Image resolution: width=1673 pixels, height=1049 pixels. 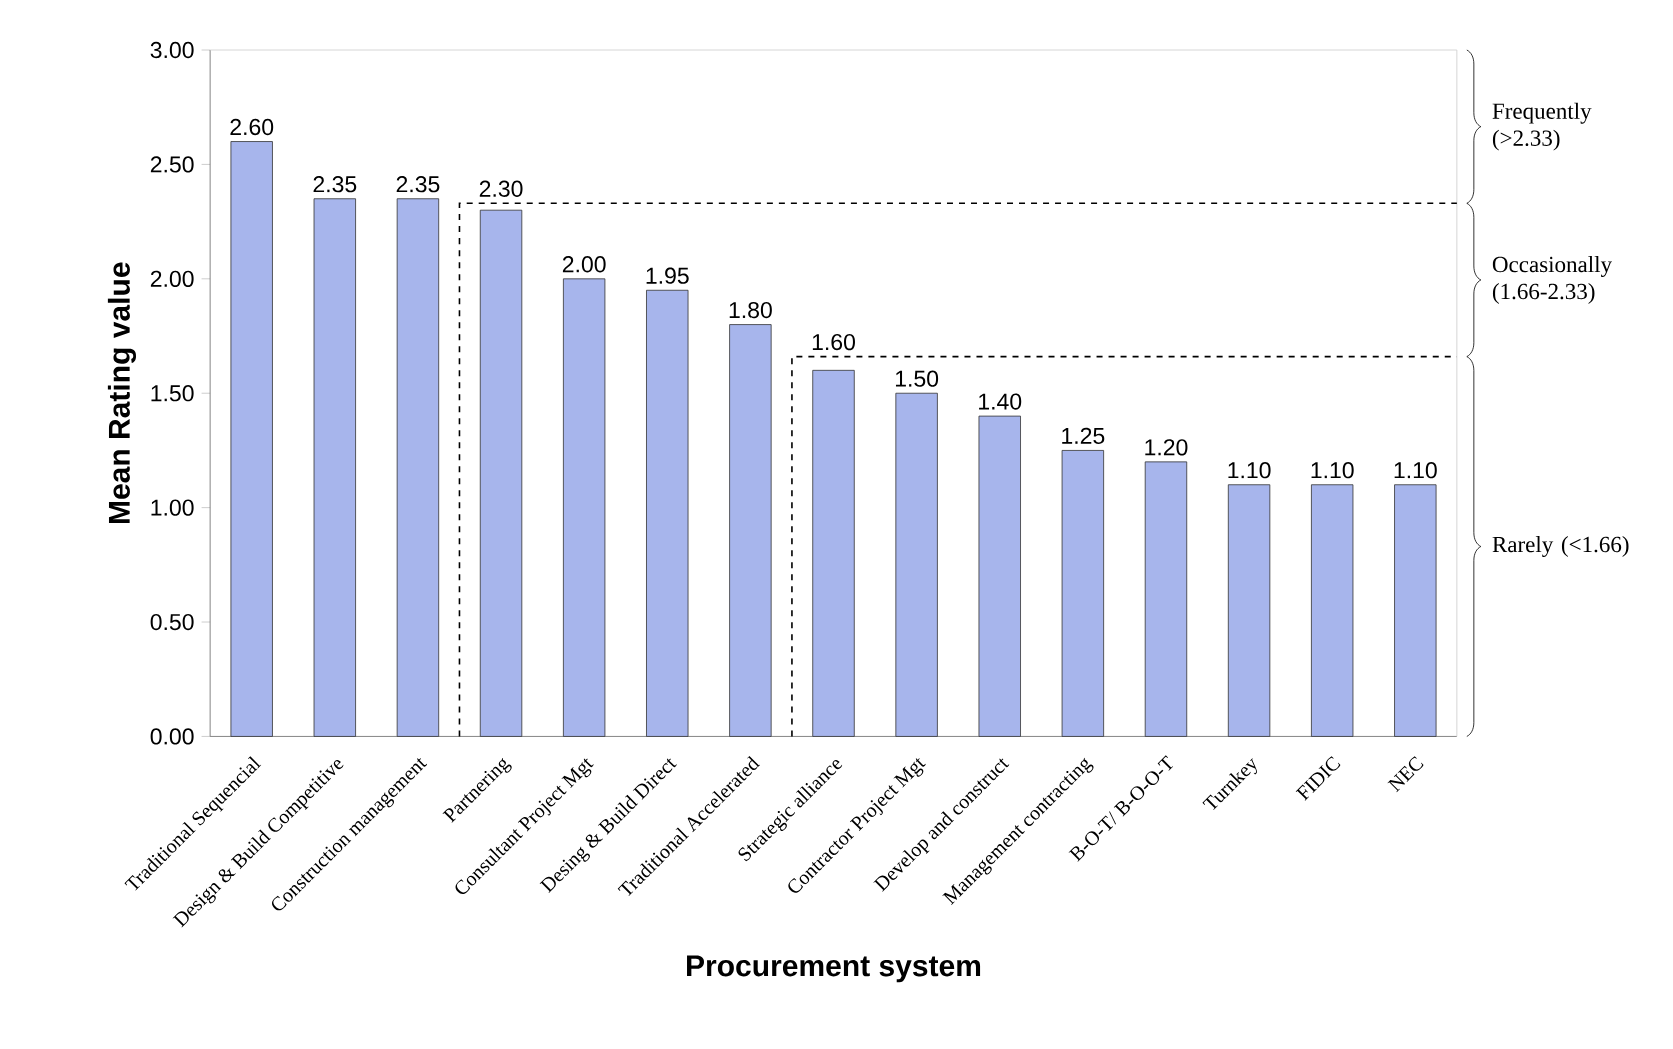 I want to click on data-label: 1.60, so click(x=833, y=342).